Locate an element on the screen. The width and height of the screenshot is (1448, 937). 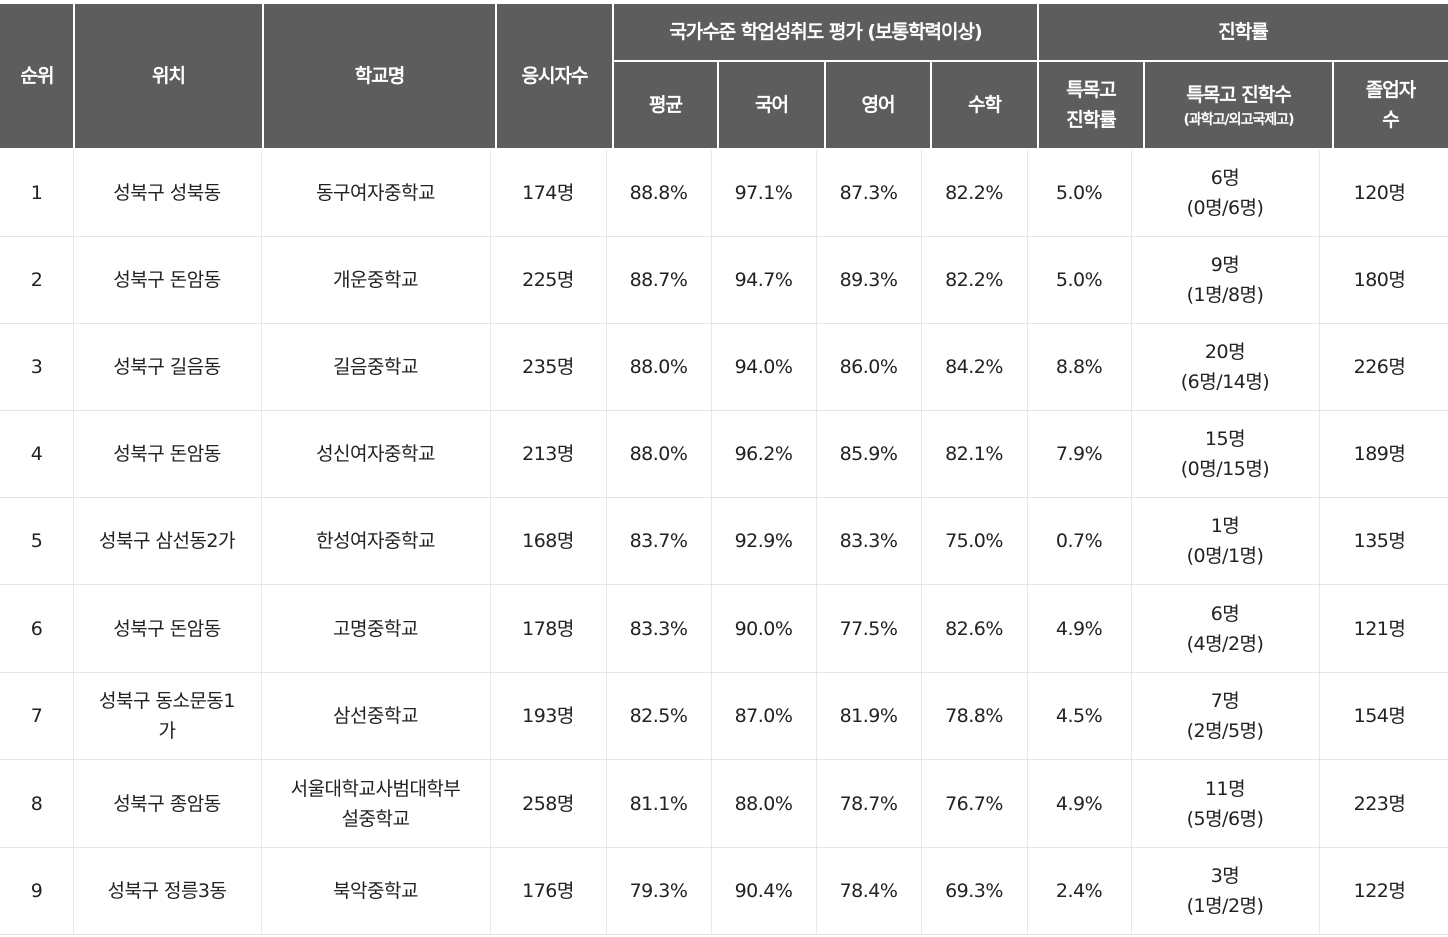
cell-graduates: 120명 is located at coordinates (1379, 193).